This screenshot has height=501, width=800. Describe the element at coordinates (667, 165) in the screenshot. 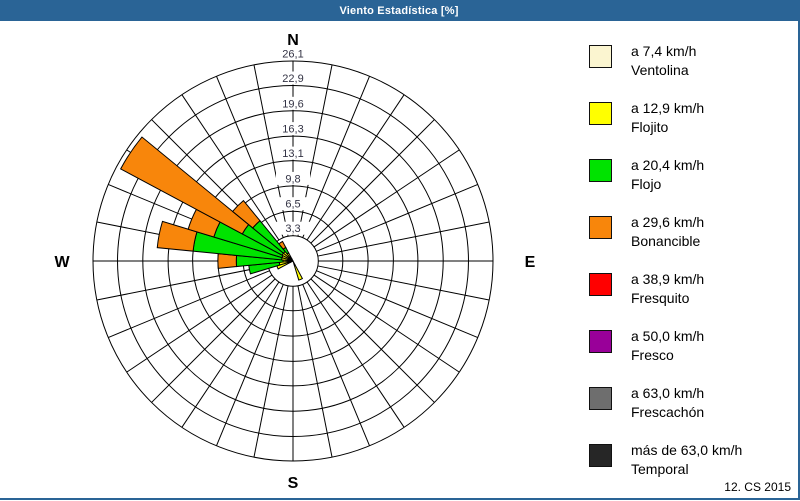

I see `legend-speed-label: a 20,4 km/h` at that location.